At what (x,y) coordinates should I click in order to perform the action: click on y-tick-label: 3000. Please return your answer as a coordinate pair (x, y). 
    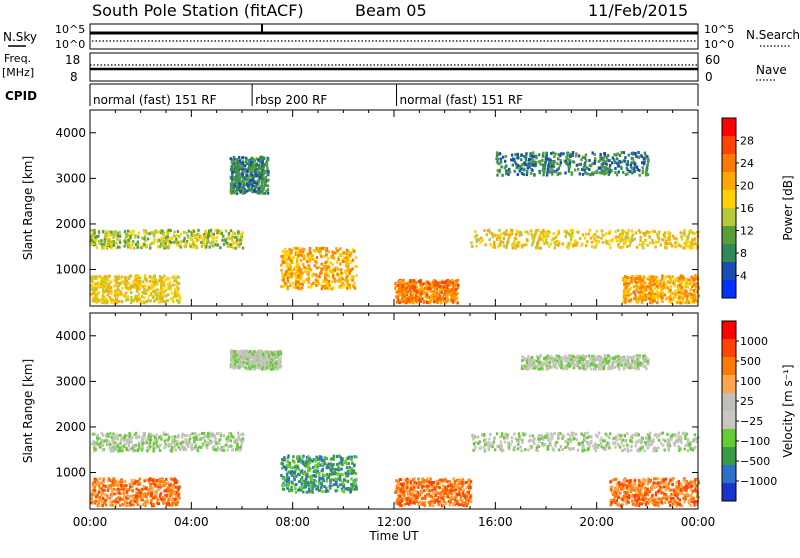
    Looking at the image, I should click on (70, 178).